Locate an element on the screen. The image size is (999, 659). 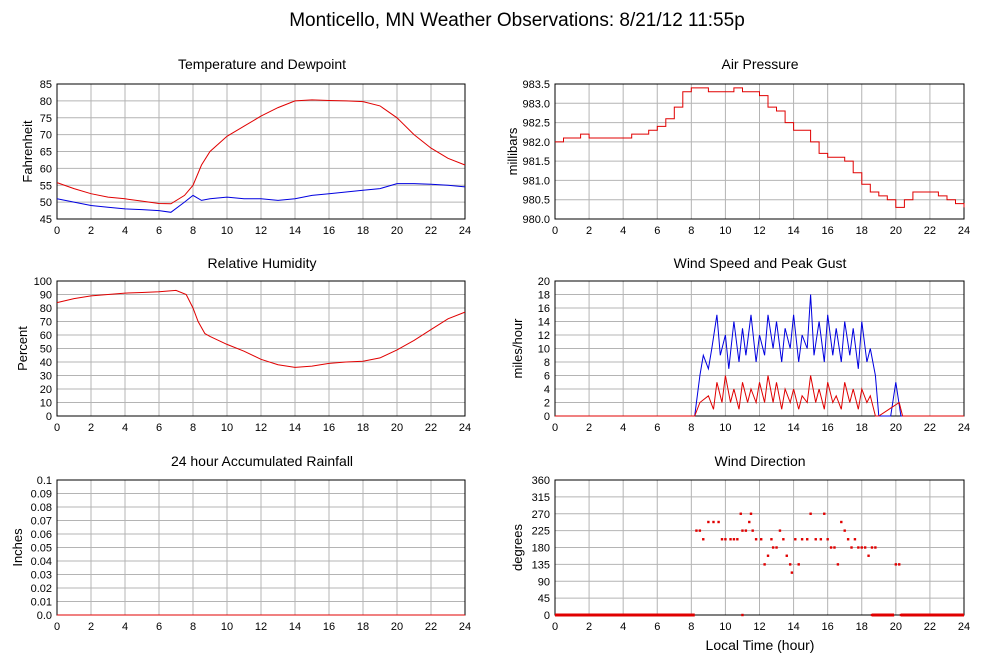
winddir-frame is located at coordinates (759, 547).